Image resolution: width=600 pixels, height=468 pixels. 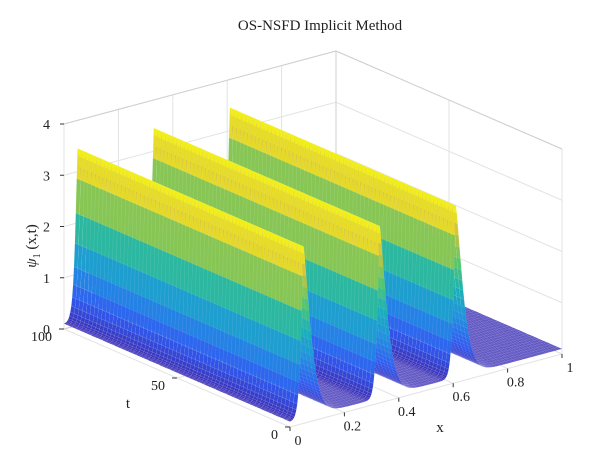 I want to click on chart-title: OS-NSFD Implicit Method, so click(x=320, y=26).